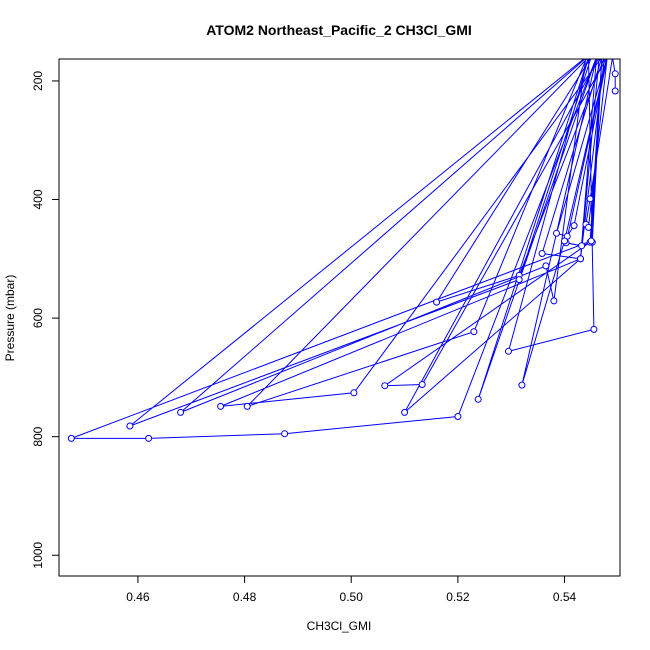 Image resolution: width=650 pixels, height=650 pixels. I want to click on x-tick-label: 0.52, so click(458, 597).